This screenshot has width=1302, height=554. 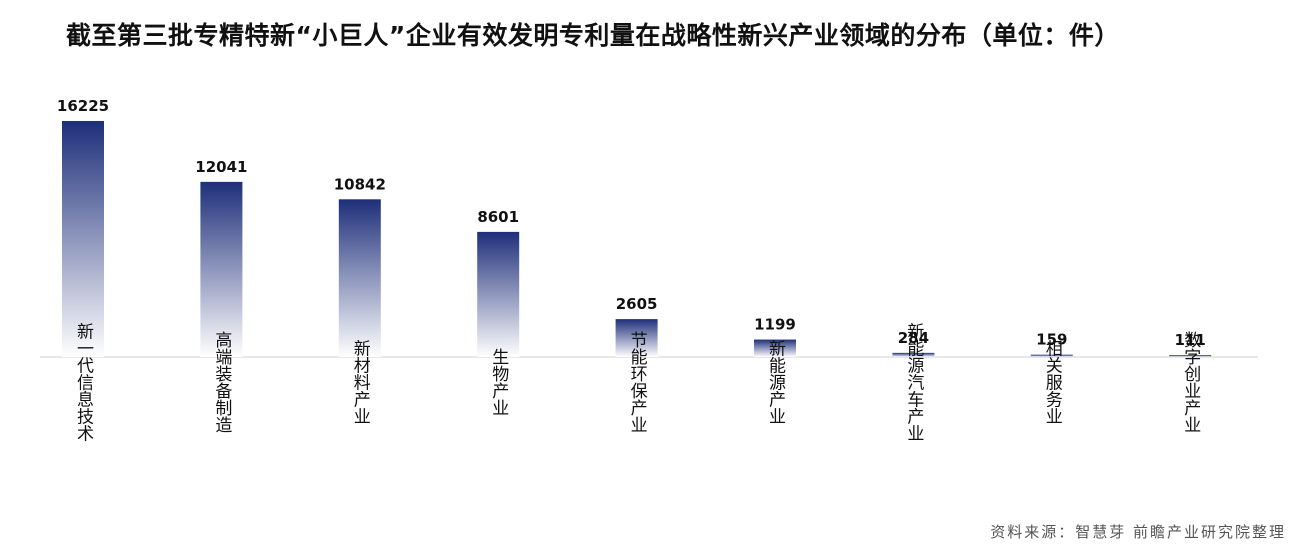 I want to click on category-label: 相关服务业, so click(x=1052, y=381).